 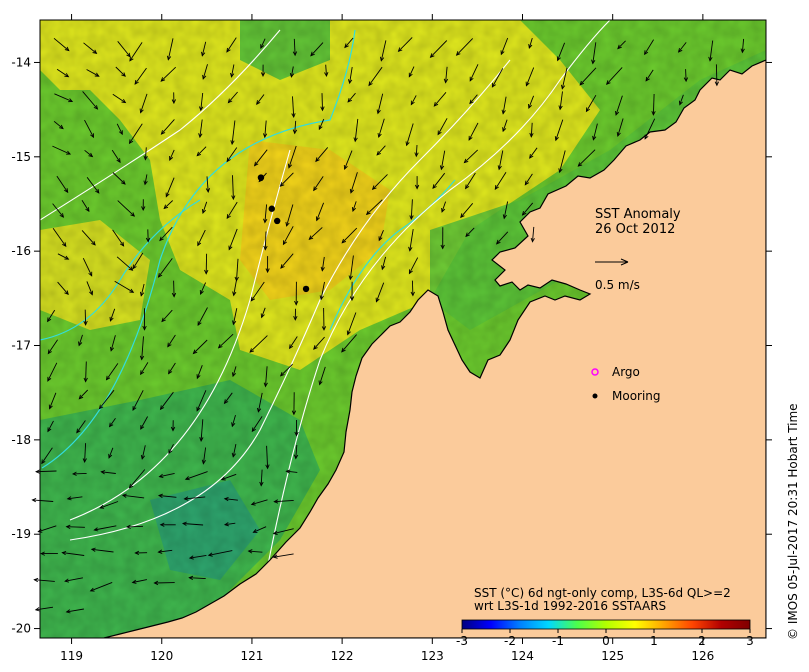 What do you see at coordinates (635, 229) in the screenshot?
I see `map-date: 26 Oct 2012` at bounding box center [635, 229].